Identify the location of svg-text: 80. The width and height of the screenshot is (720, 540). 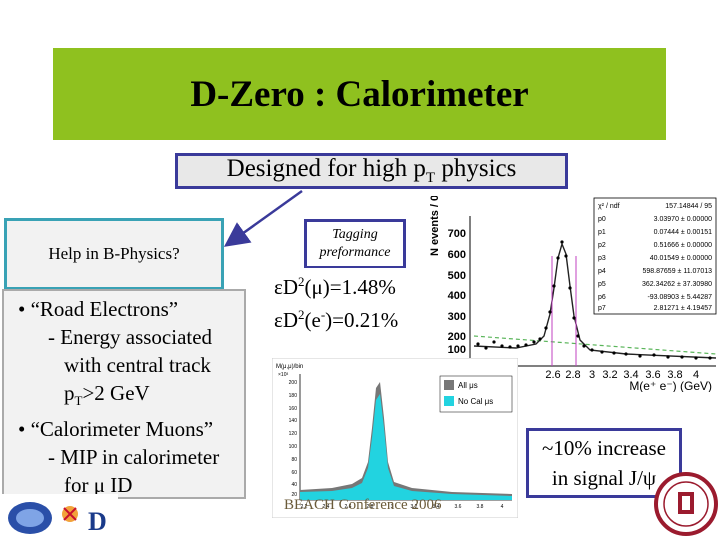
(294, 460).